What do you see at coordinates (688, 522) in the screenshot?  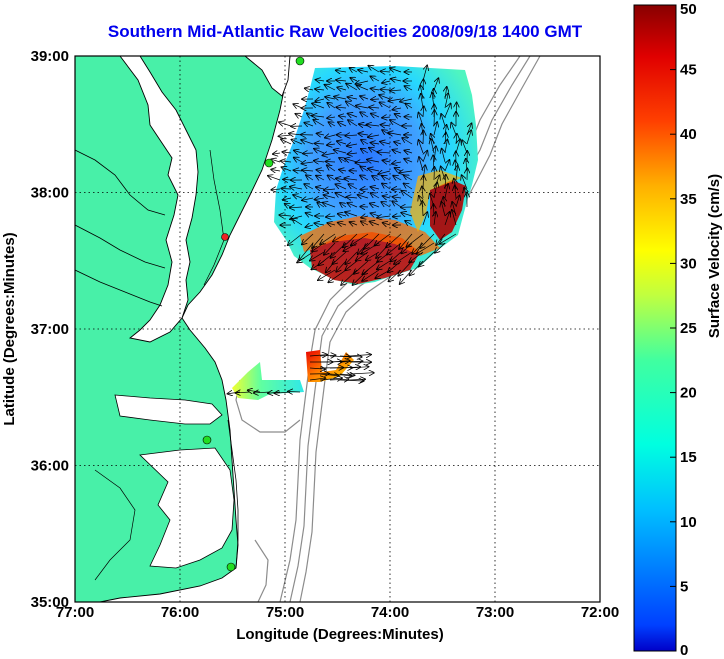 I see `colorbar-tick-label: 10` at bounding box center [688, 522].